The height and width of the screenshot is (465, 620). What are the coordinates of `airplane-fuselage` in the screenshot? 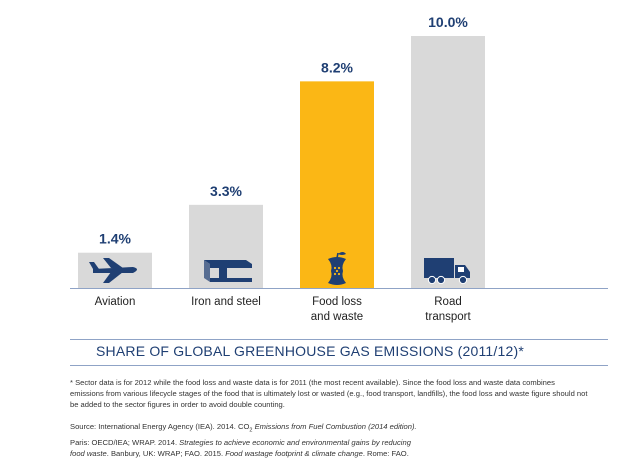 It's located at (115, 270).